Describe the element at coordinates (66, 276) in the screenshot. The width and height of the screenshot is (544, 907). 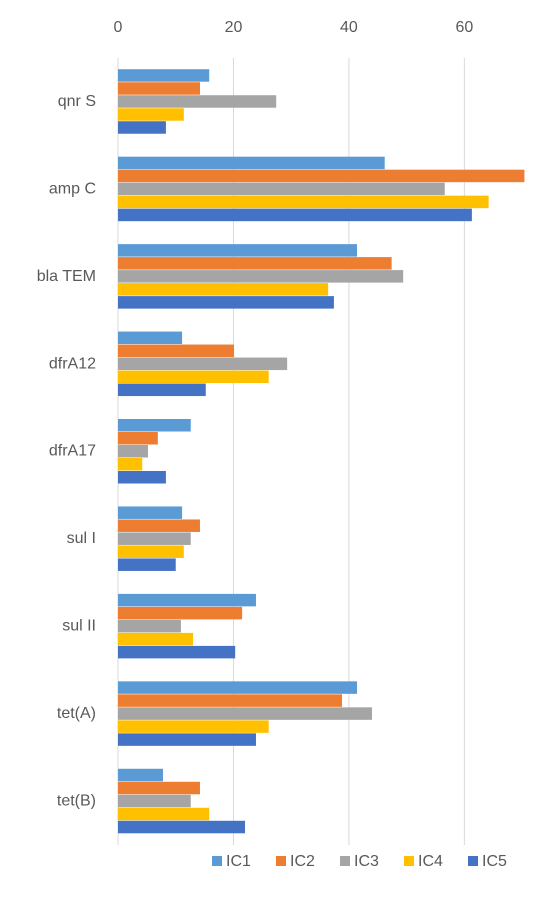
I see `y-tick-label: bla TEM` at that location.